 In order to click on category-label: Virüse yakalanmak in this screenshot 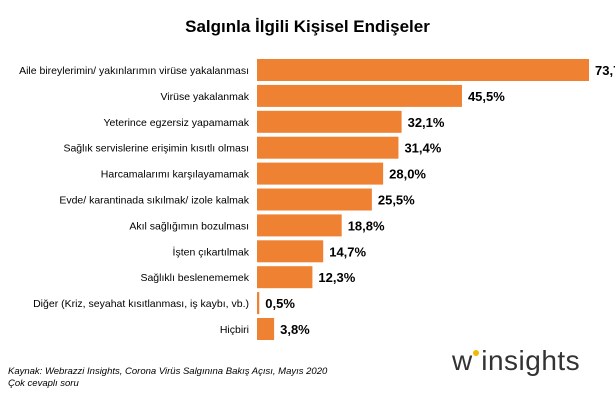, I will do `click(204, 97)`.